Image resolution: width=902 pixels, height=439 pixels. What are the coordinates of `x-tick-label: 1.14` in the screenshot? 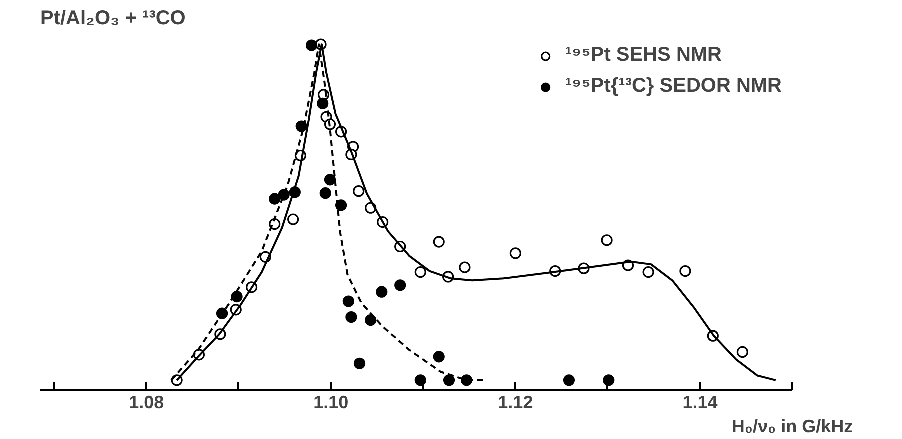 It's located at (700, 402).